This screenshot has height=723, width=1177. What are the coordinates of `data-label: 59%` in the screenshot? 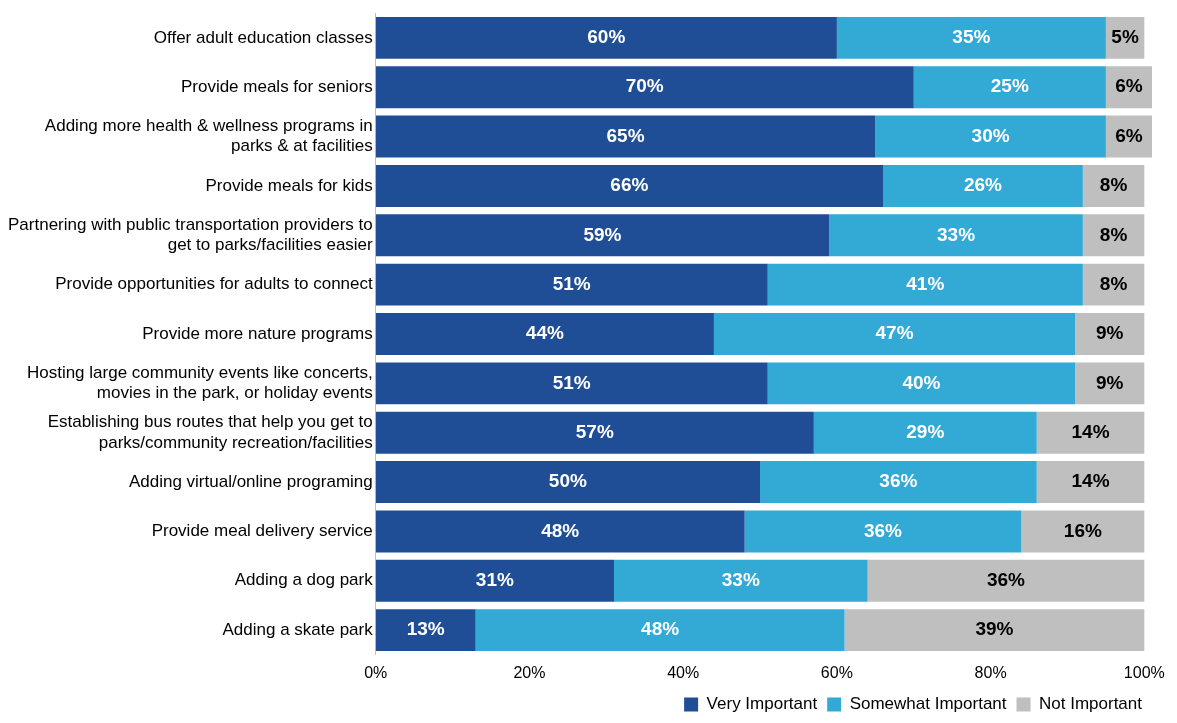 It's located at (602, 234).